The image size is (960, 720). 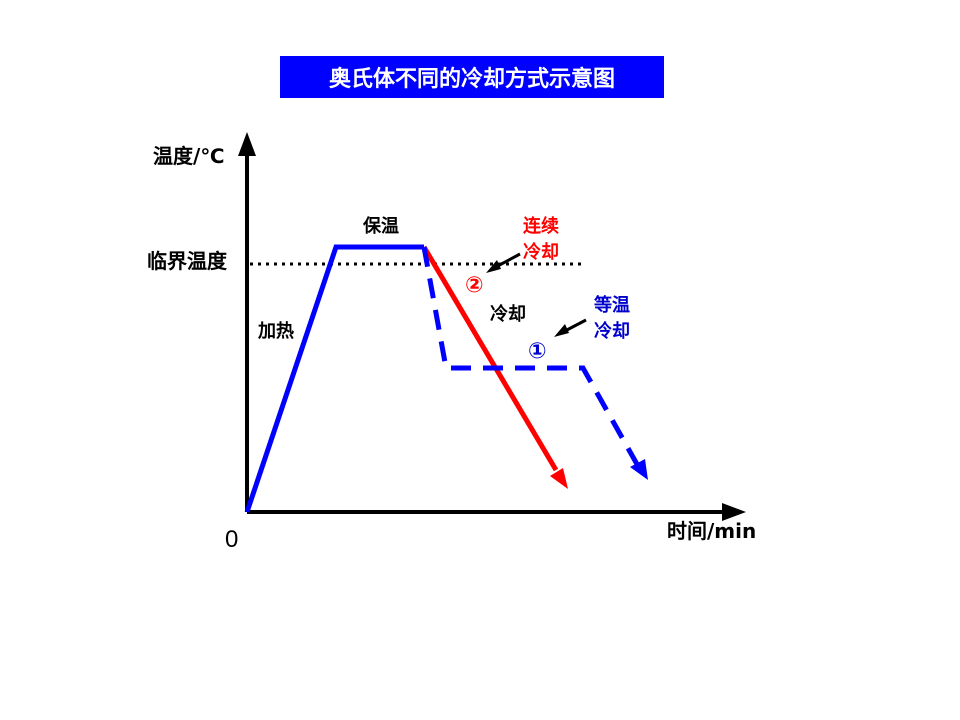 What do you see at coordinates (612, 331) in the screenshot?
I see `isothermal-label-line2: 冷却` at bounding box center [612, 331].